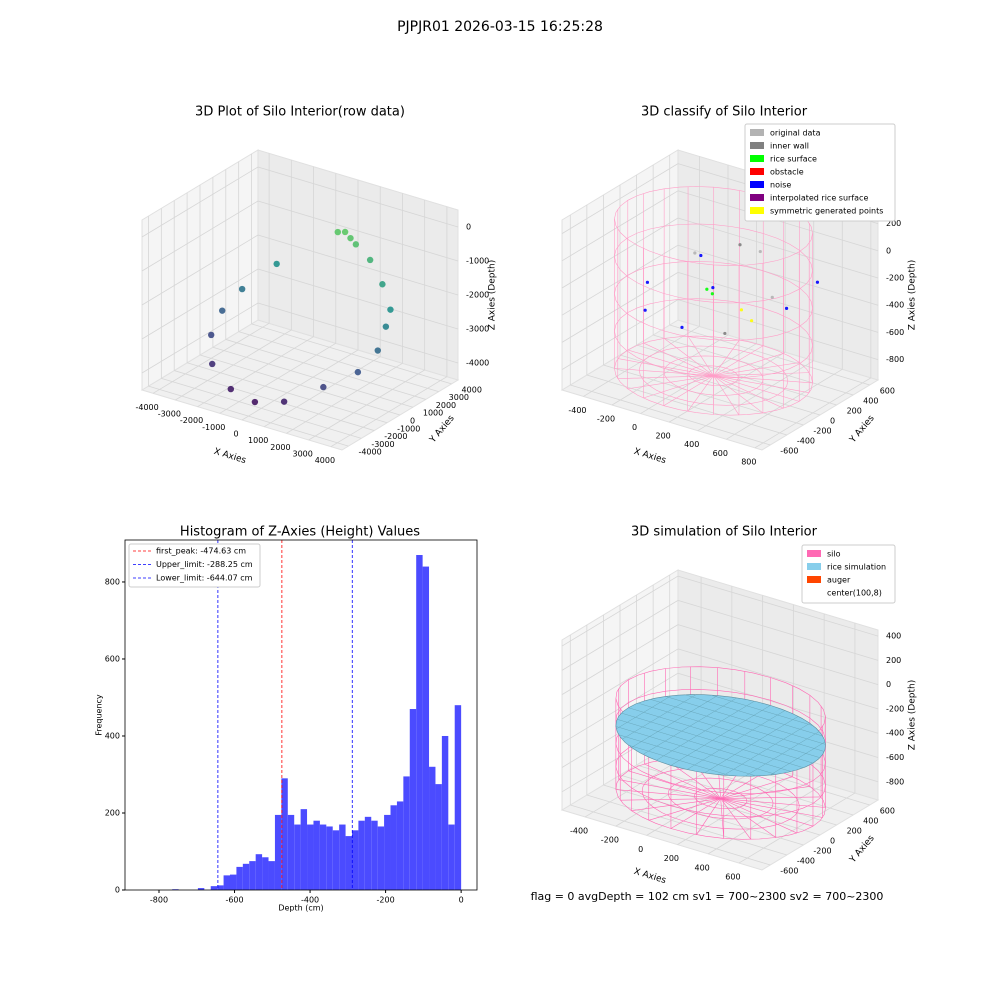  What do you see at coordinates (861, 429) in the screenshot?
I see `y-axis-label: Y Axies` at bounding box center [861, 429].